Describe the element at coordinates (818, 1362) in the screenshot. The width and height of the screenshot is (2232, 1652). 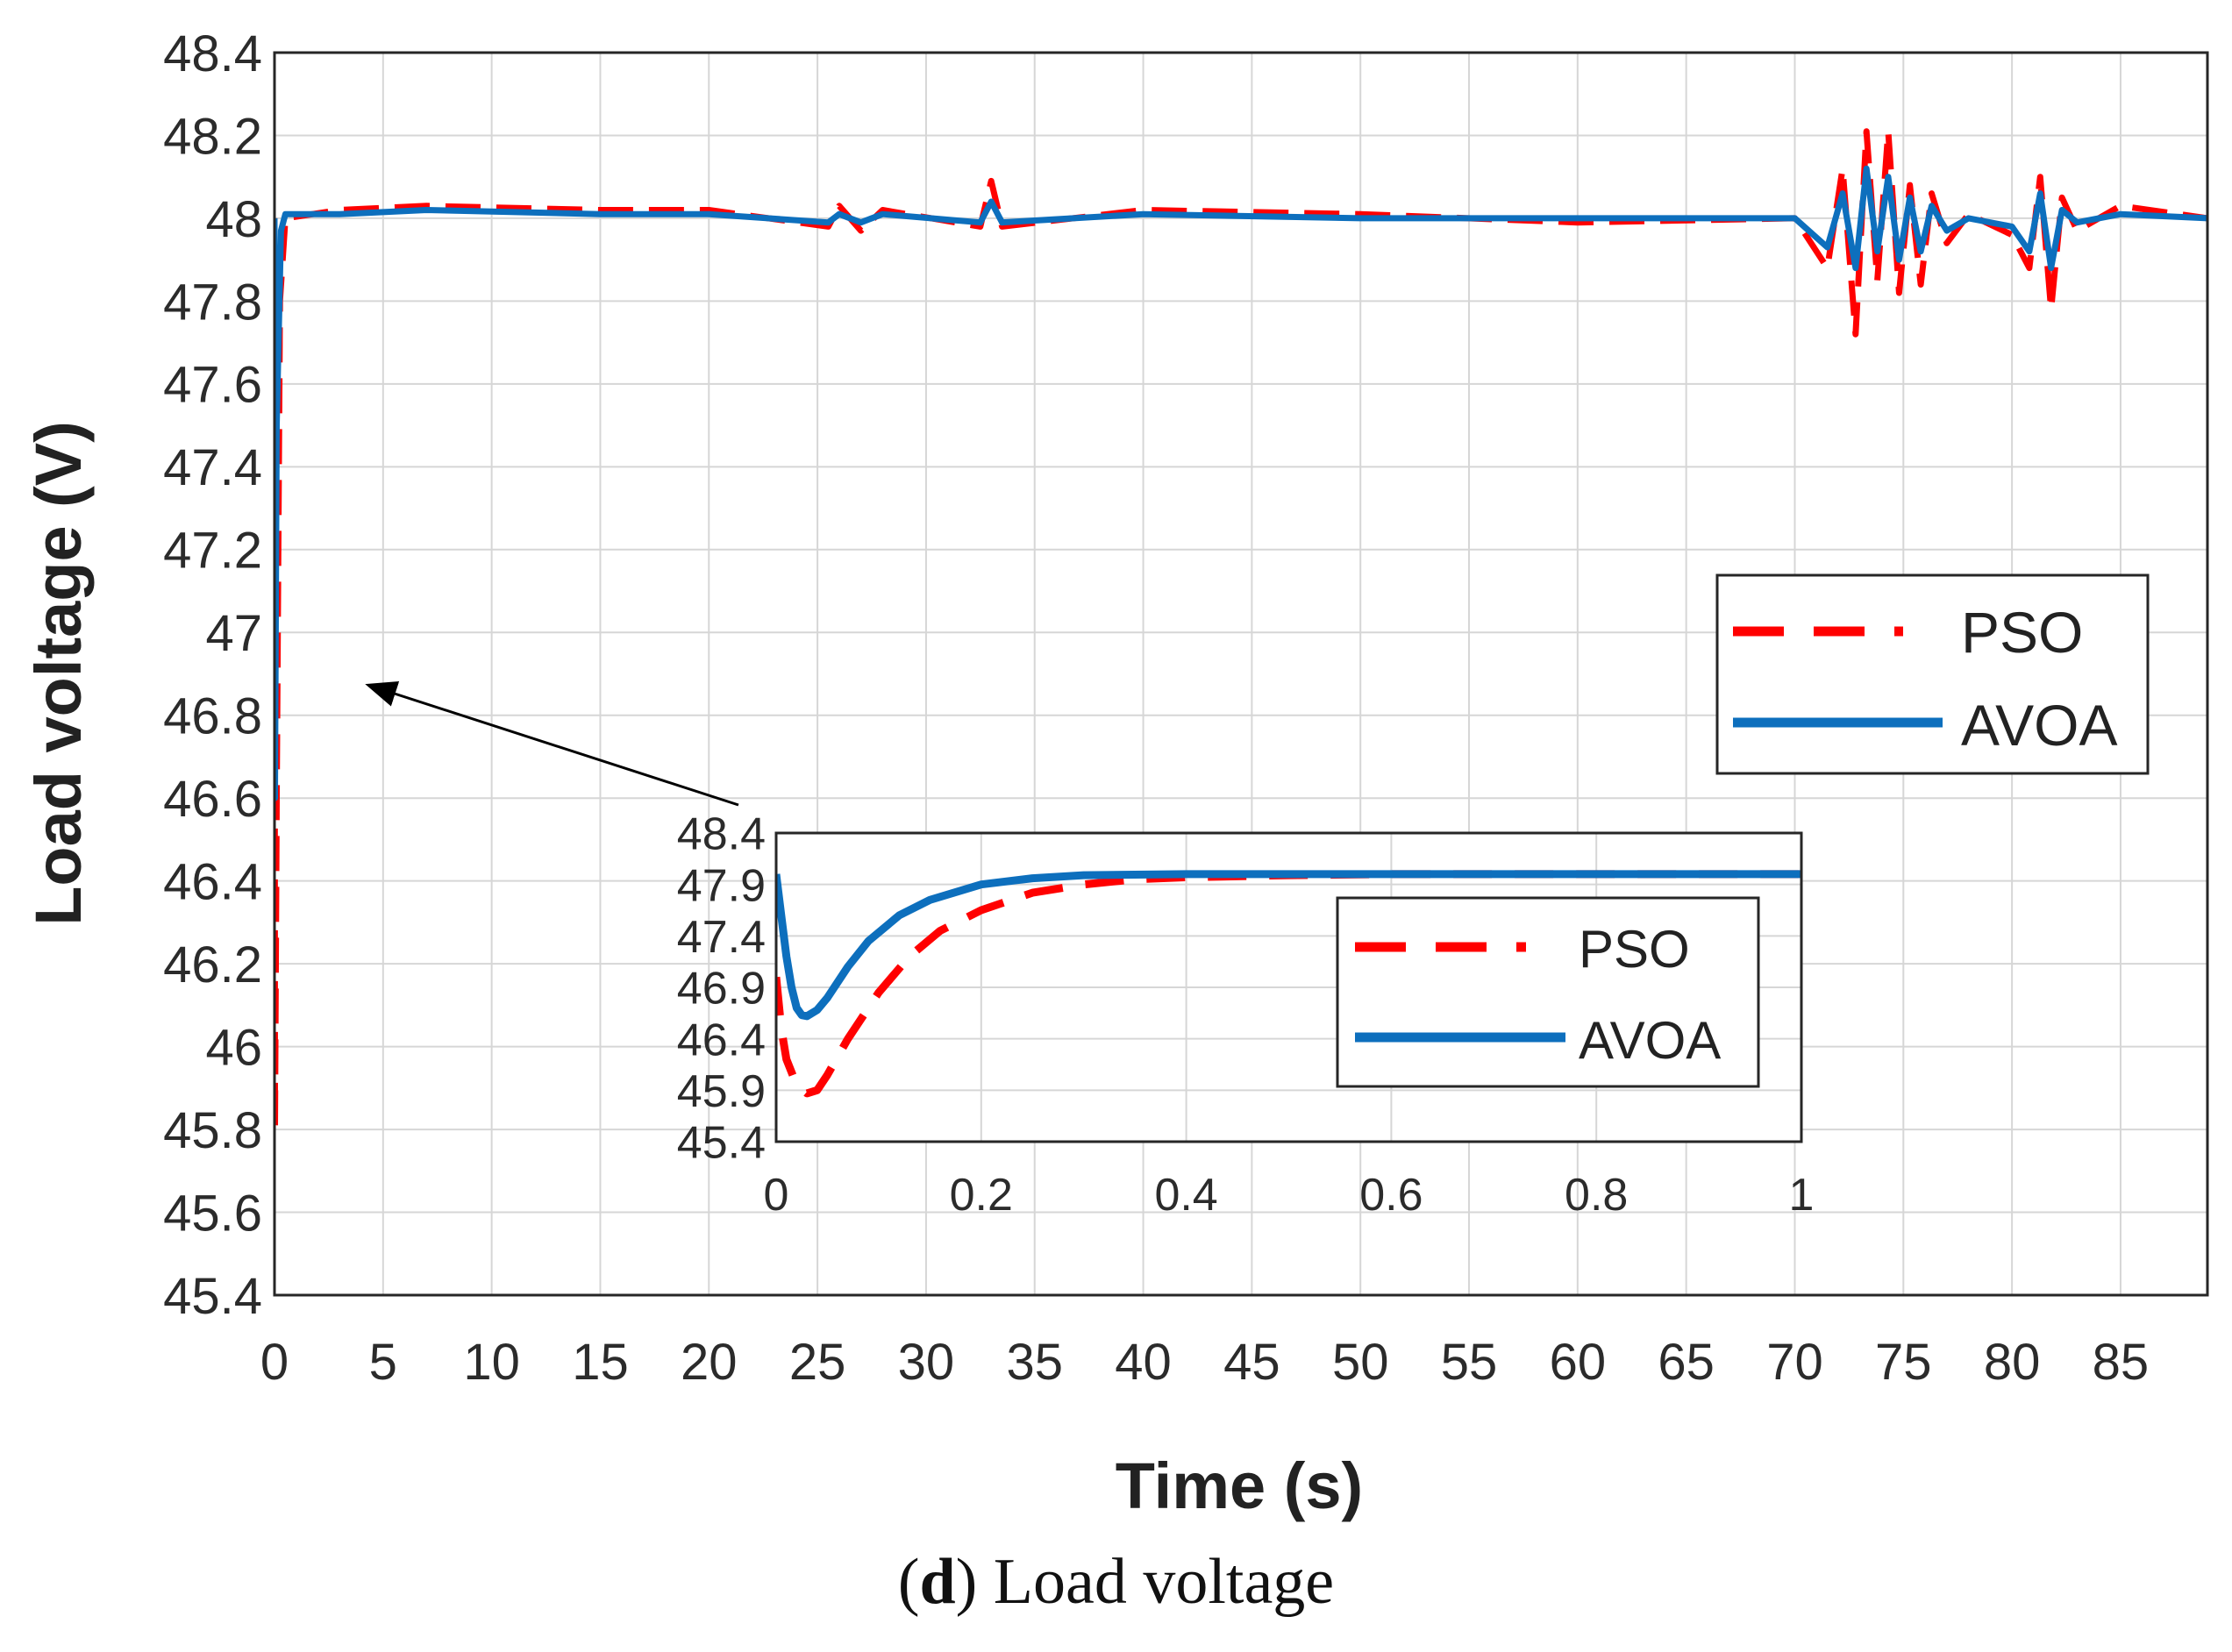
I see `main-x-tick-label: 25` at that location.